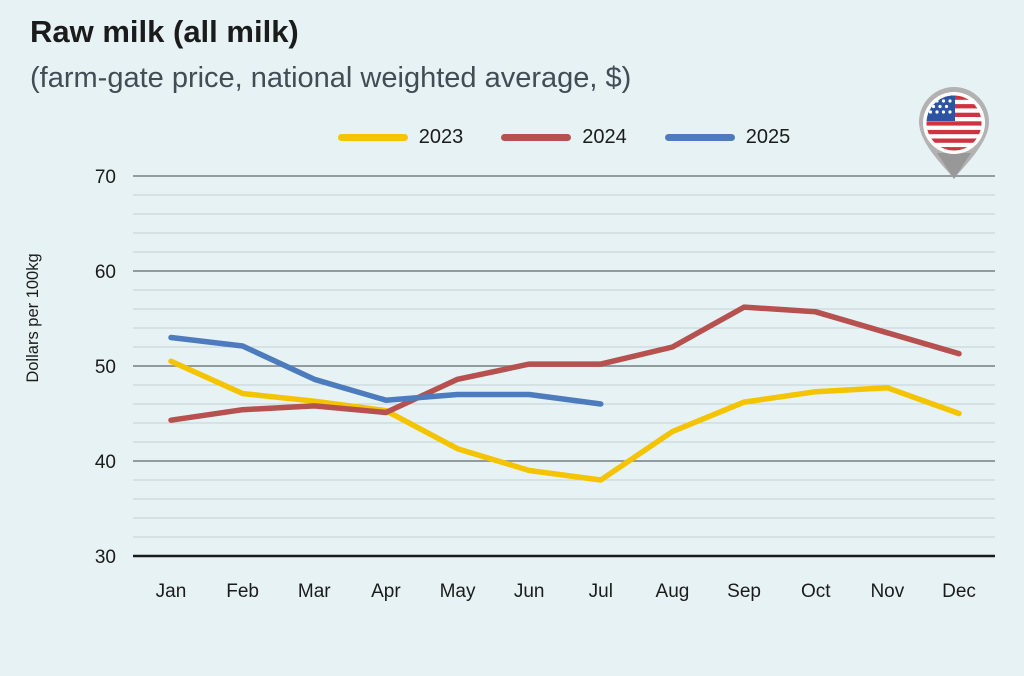 The height and width of the screenshot is (676, 1024). What do you see at coordinates (441, 137) in the screenshot?
I see `legend-label-2023: 2023` at bounding box center [441, 137].